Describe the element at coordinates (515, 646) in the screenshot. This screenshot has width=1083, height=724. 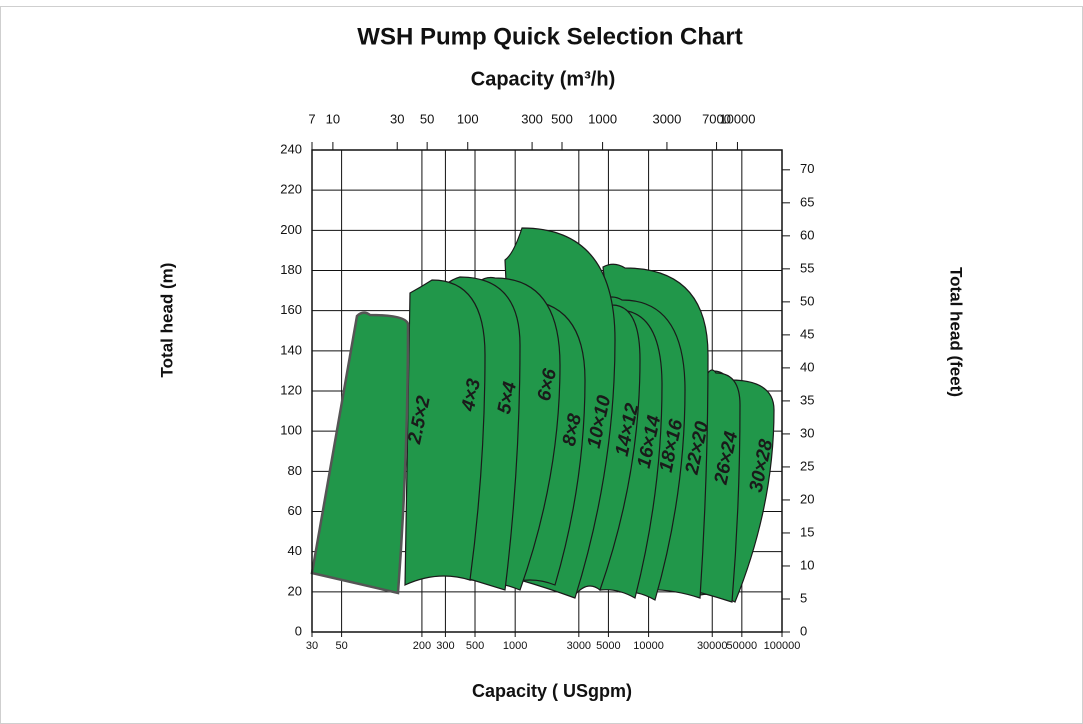
I see `x-tick-label: 1000` at that location.